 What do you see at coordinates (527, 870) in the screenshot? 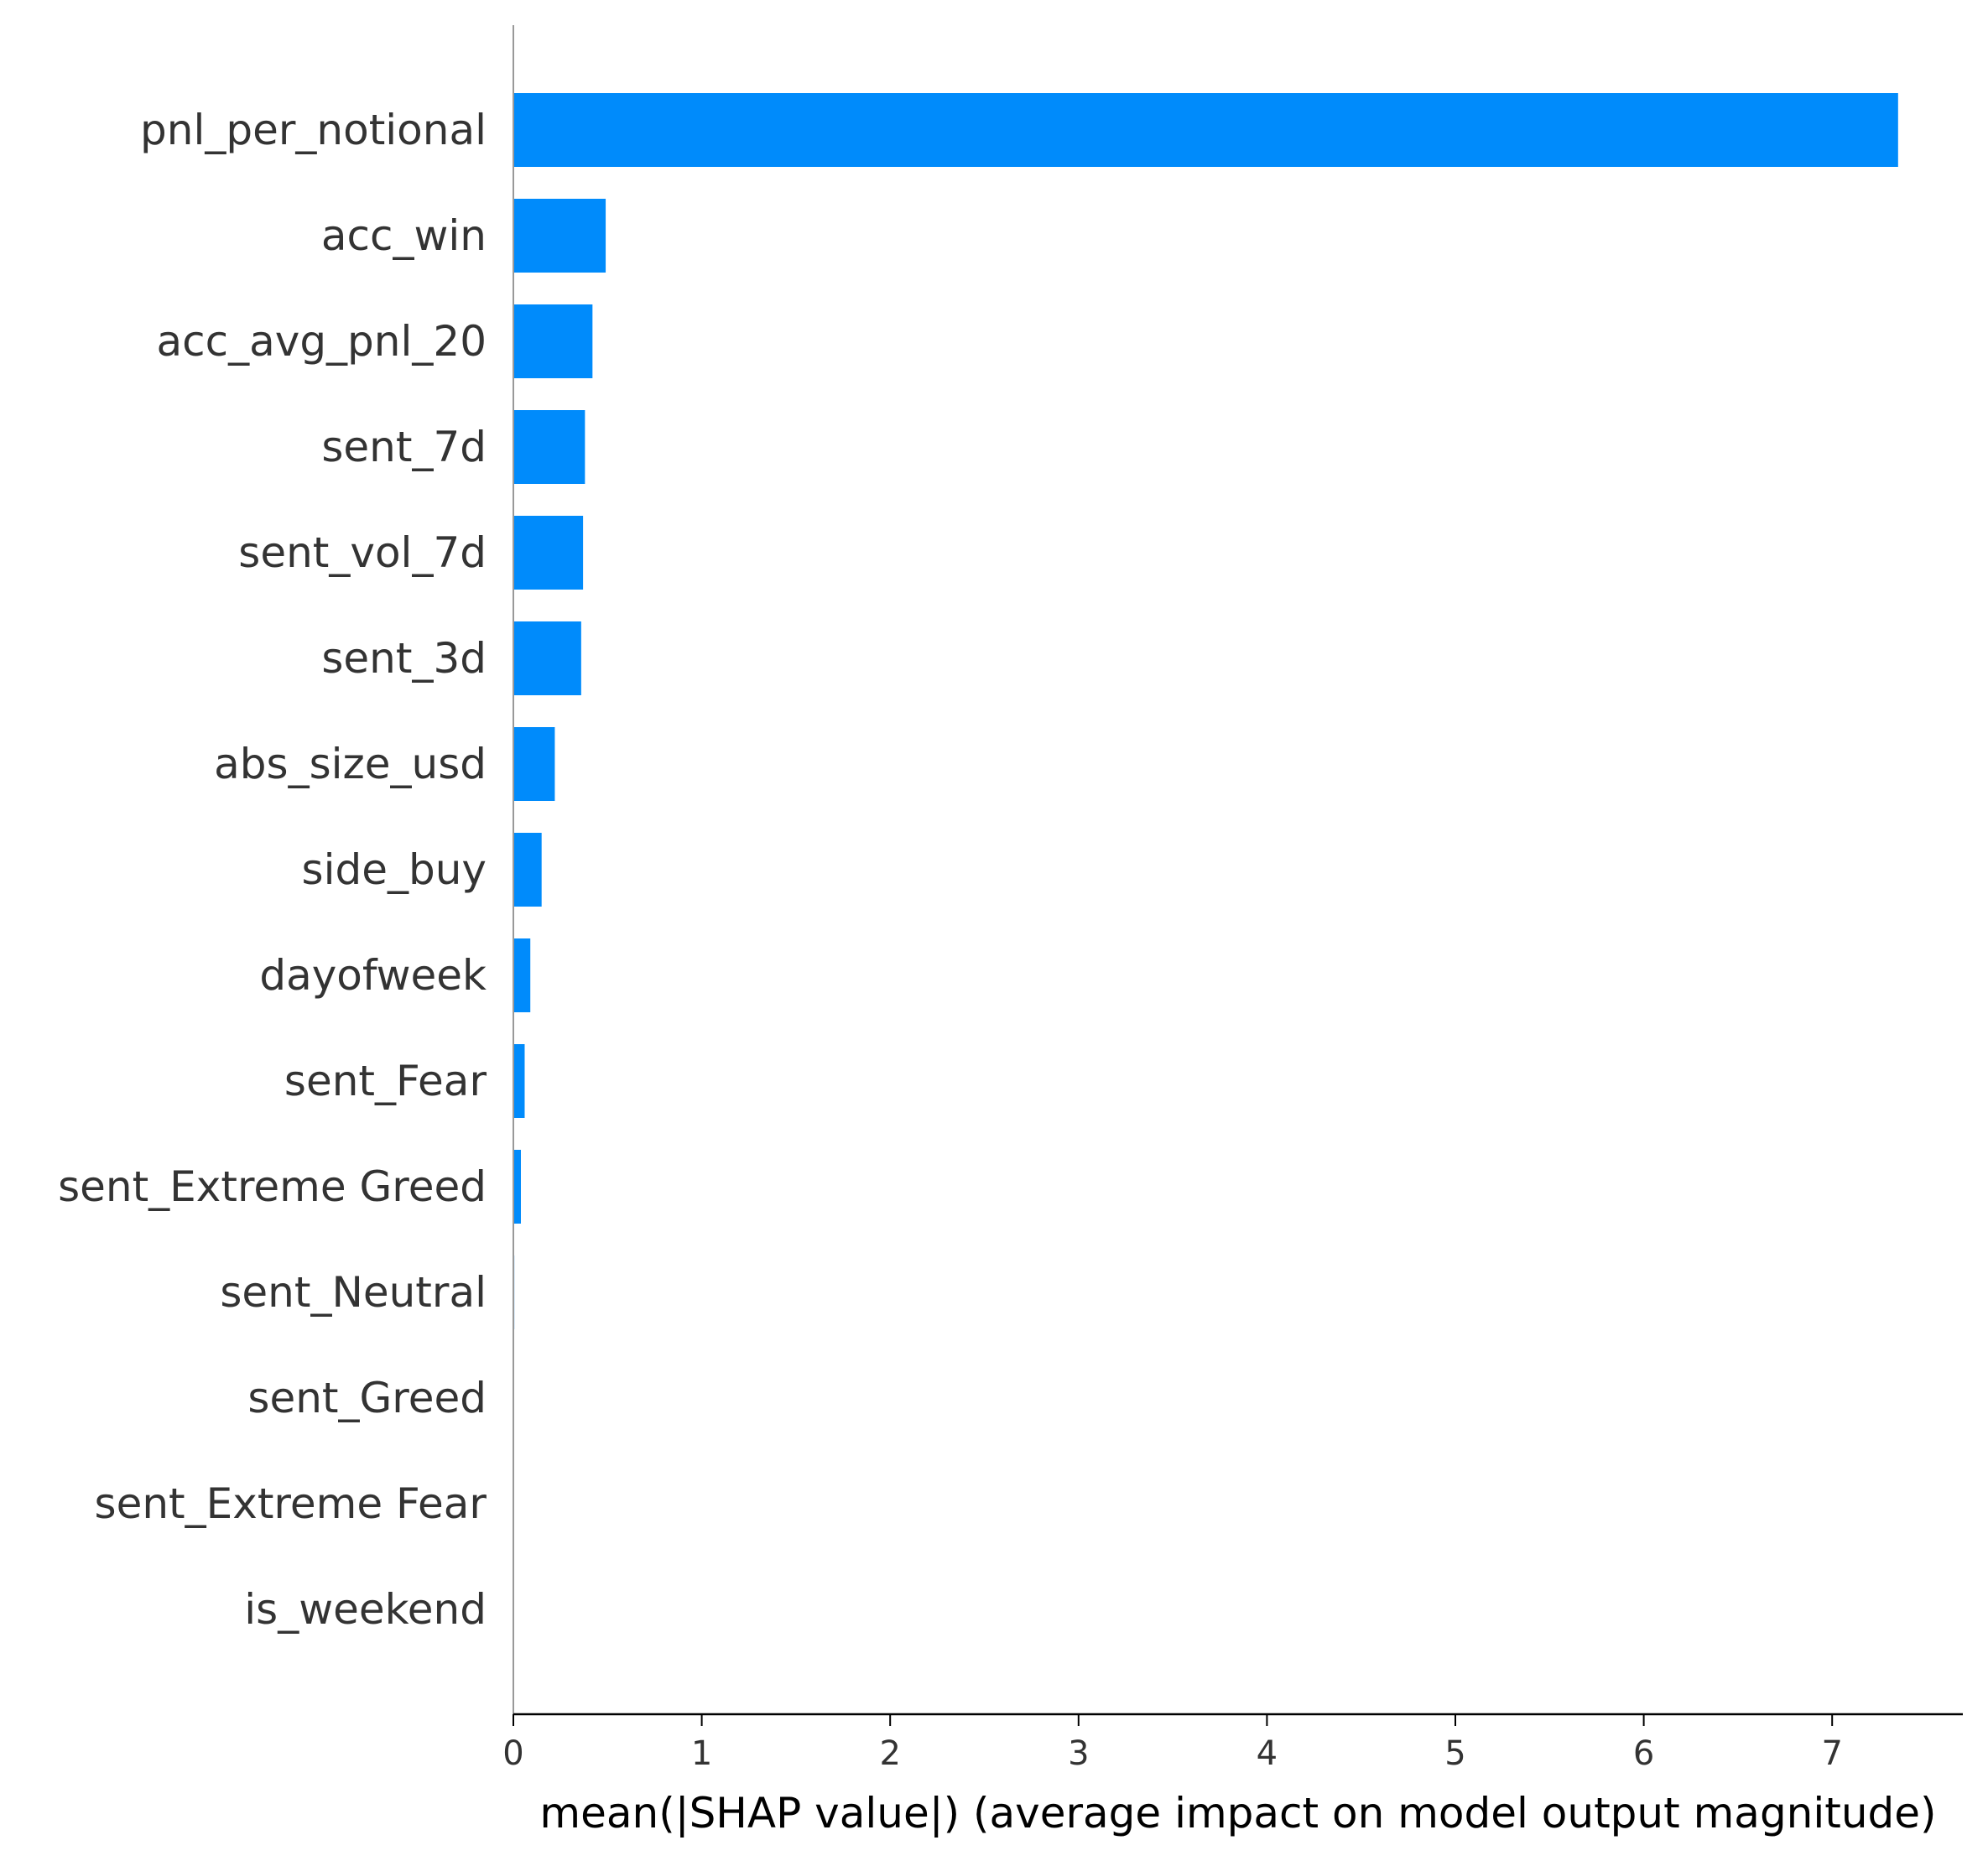
I see `bar-side-buy` at bounding box center [527, 870].